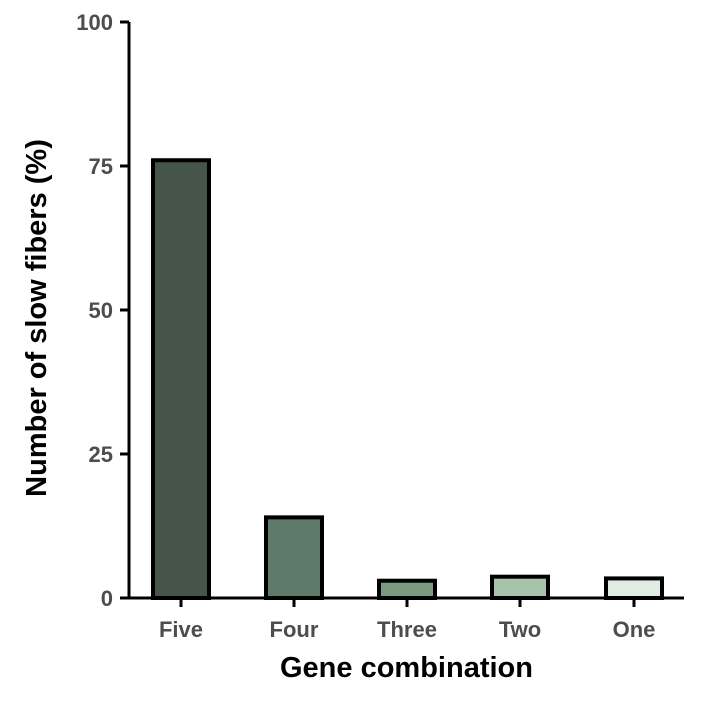 The width and height of the screenshot is (708, 708). Describe the element at coordinates (406, 668) in the screenshot. I see `x-axis-title: Gene combination` at that location.